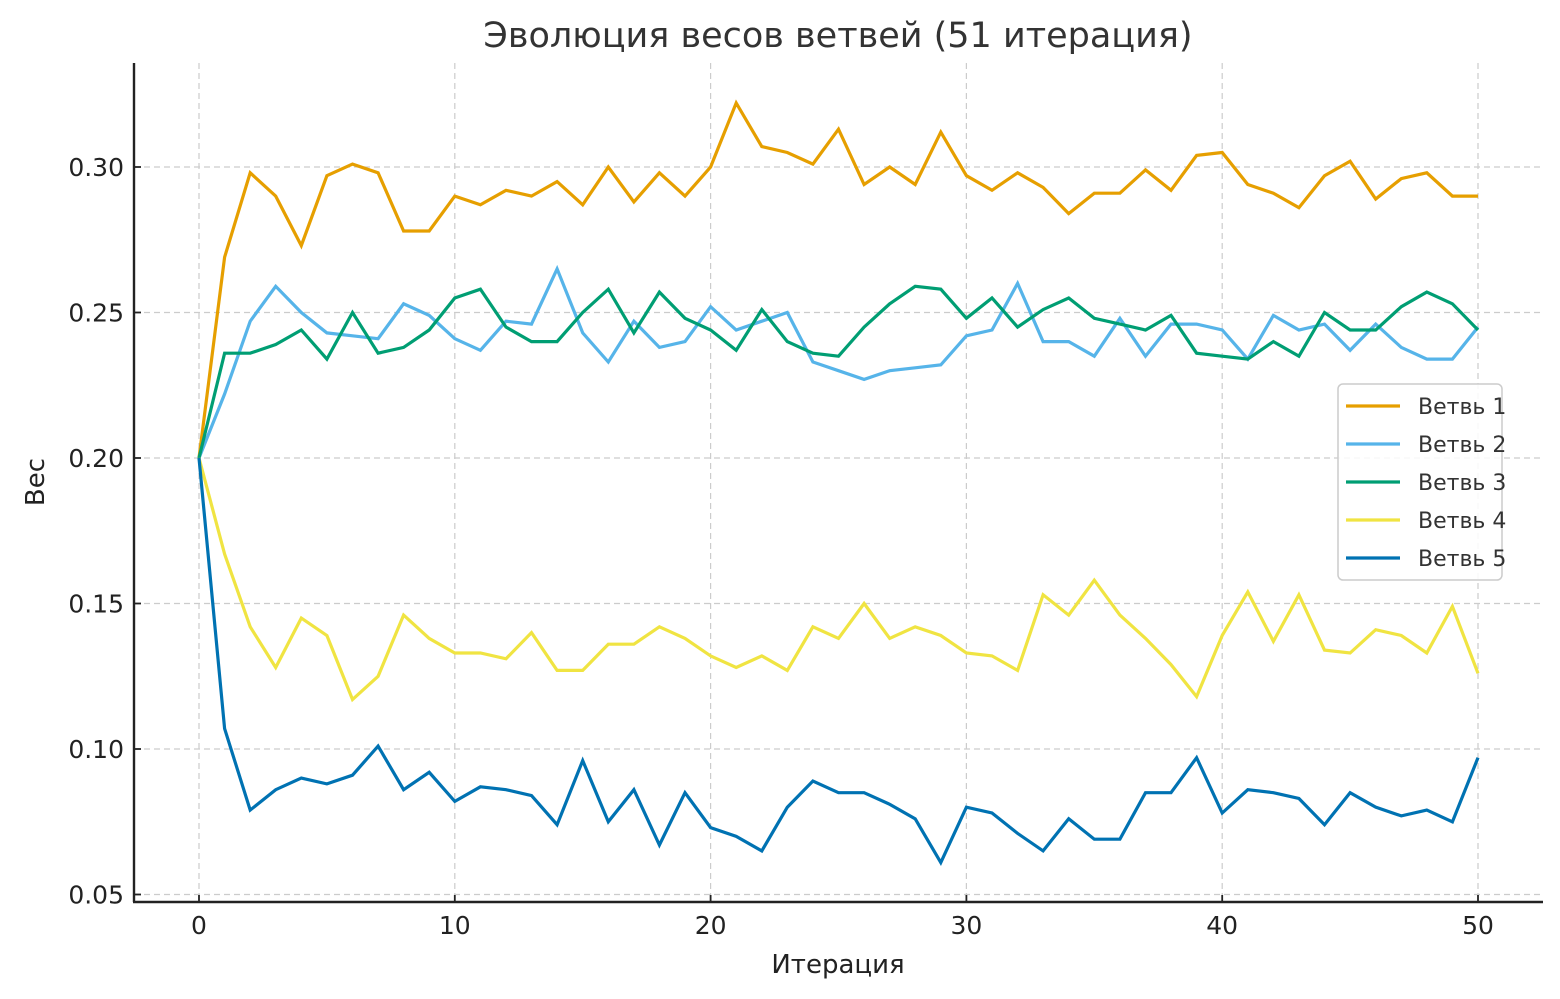 This screenshot has height=999, width=1560. What do you see at coordinates (104, 531) in the screenshot?
I see `y-axis-ticks: 0.05 0.10 0.15 0.20 0.25 0.30` at bounding box center [104, 531].